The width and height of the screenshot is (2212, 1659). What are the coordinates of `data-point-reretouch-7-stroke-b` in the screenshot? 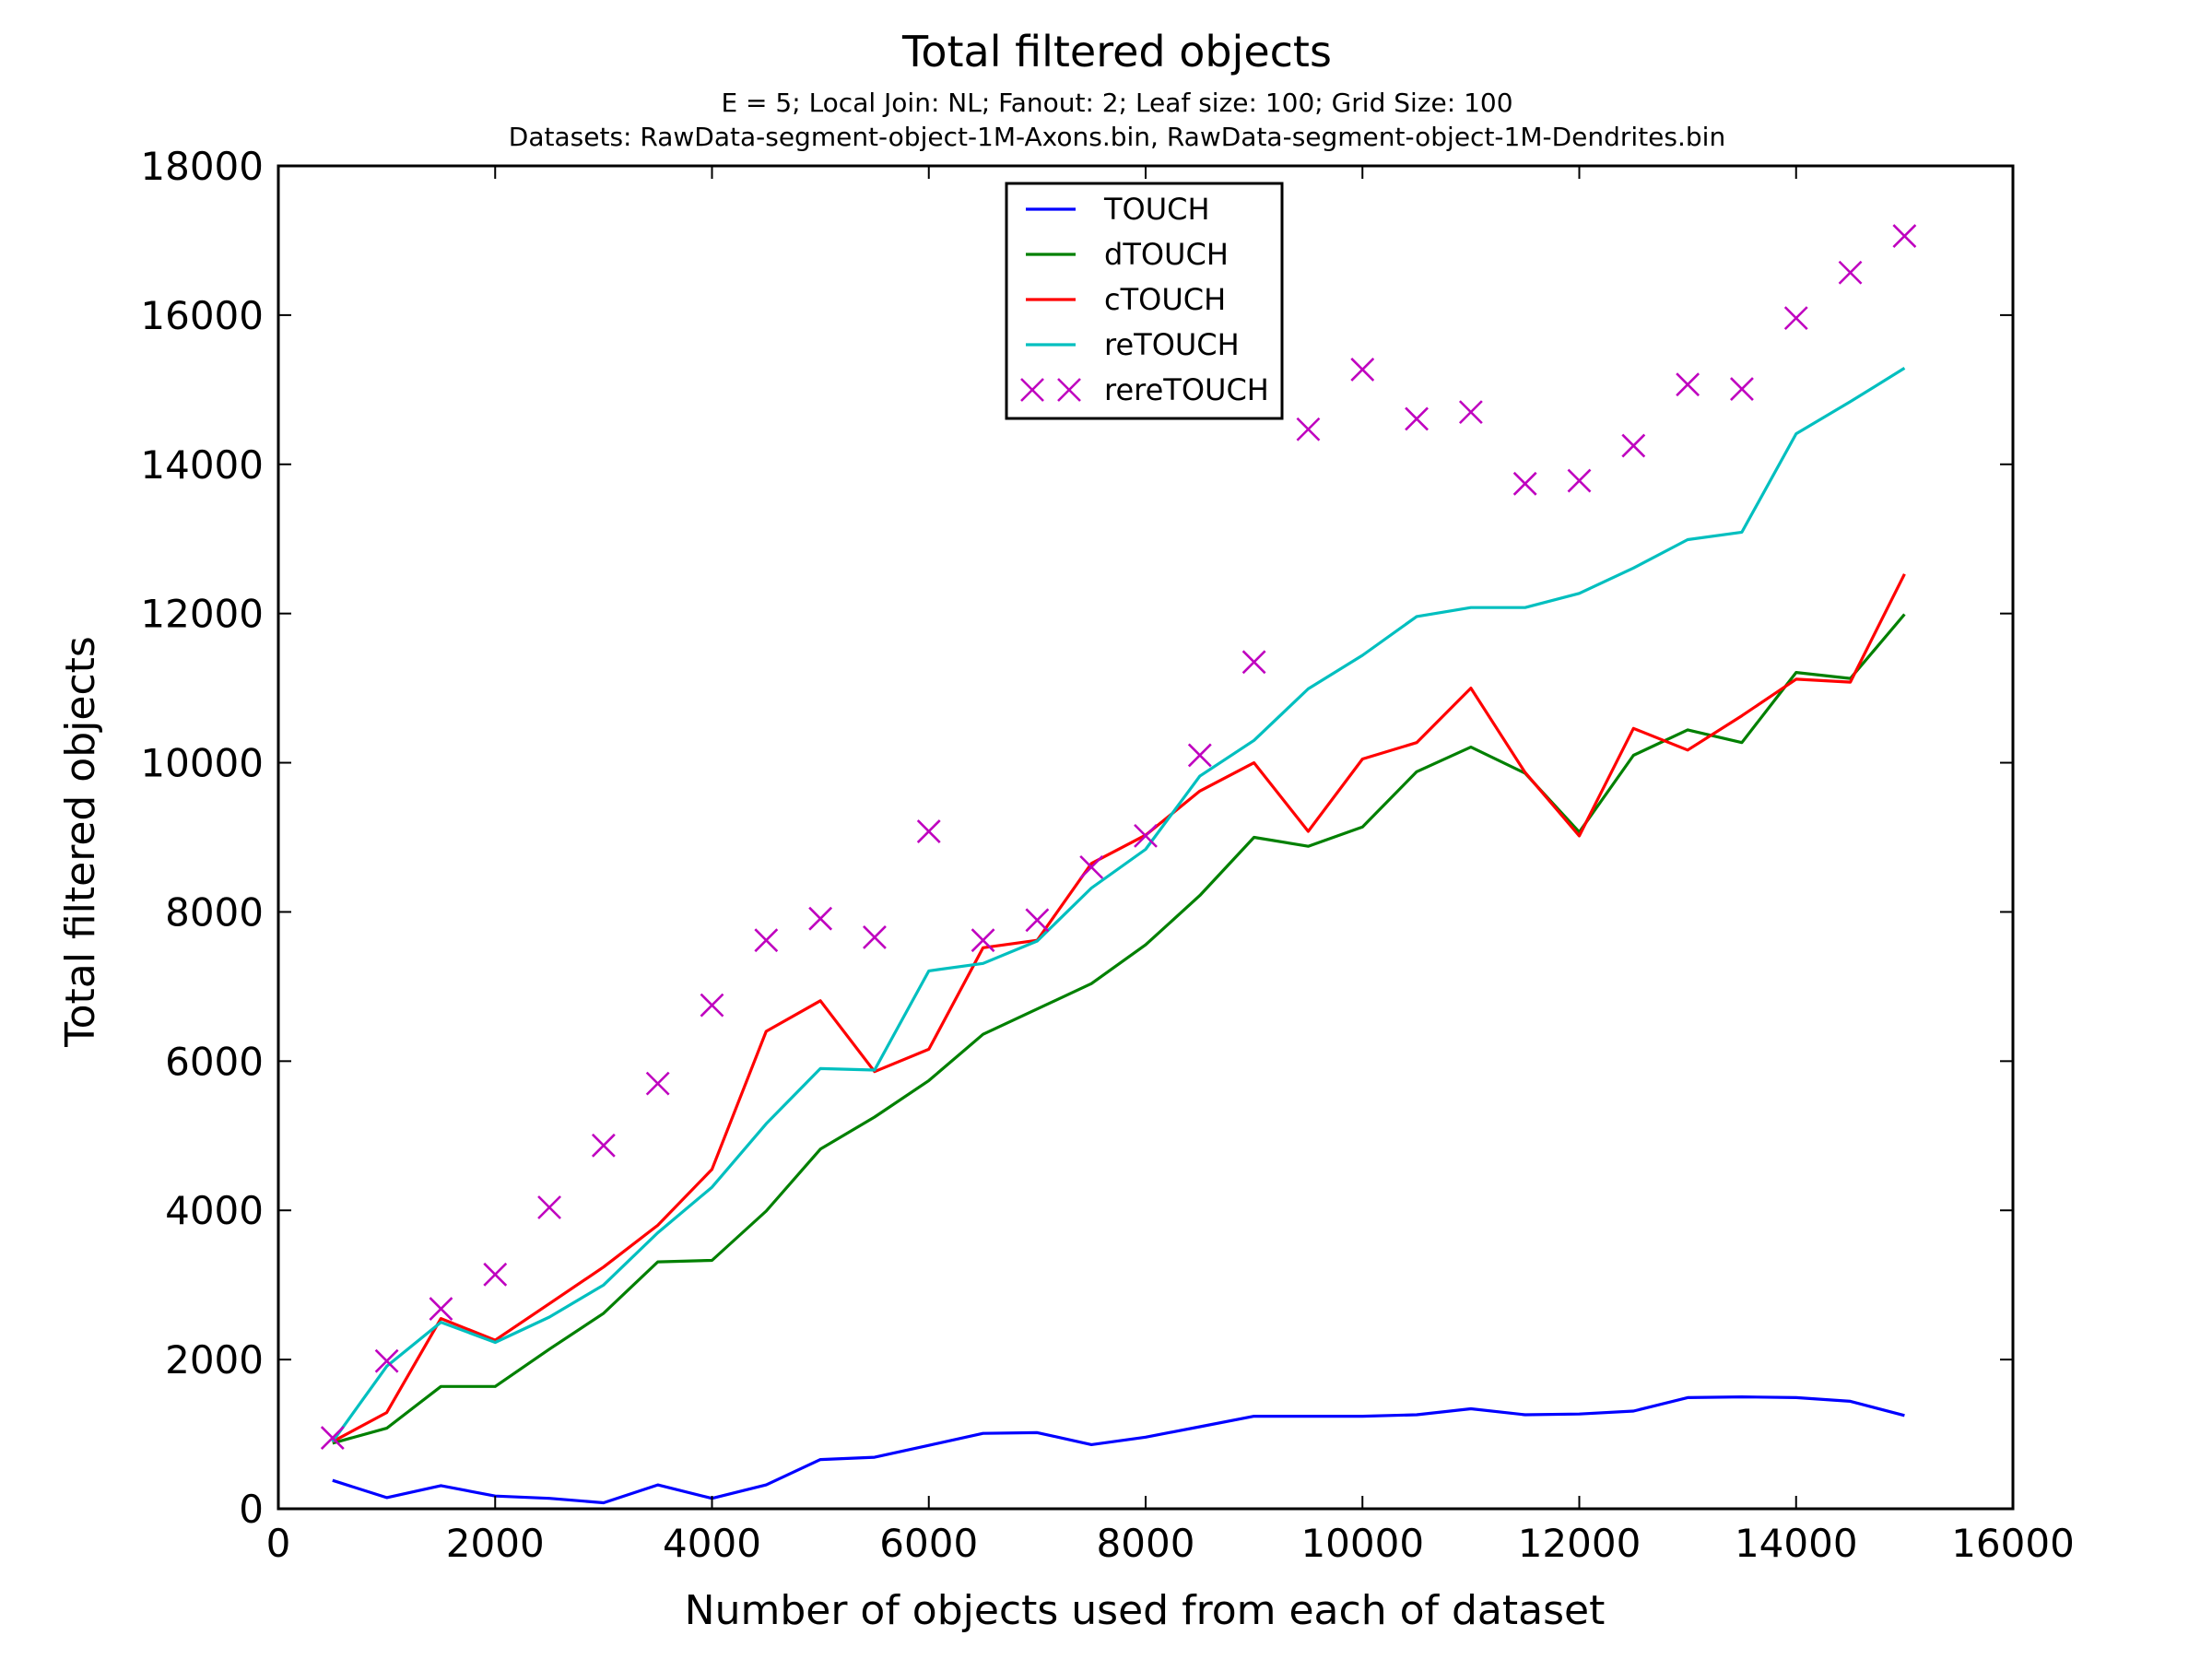 It's located at (712, 1005).